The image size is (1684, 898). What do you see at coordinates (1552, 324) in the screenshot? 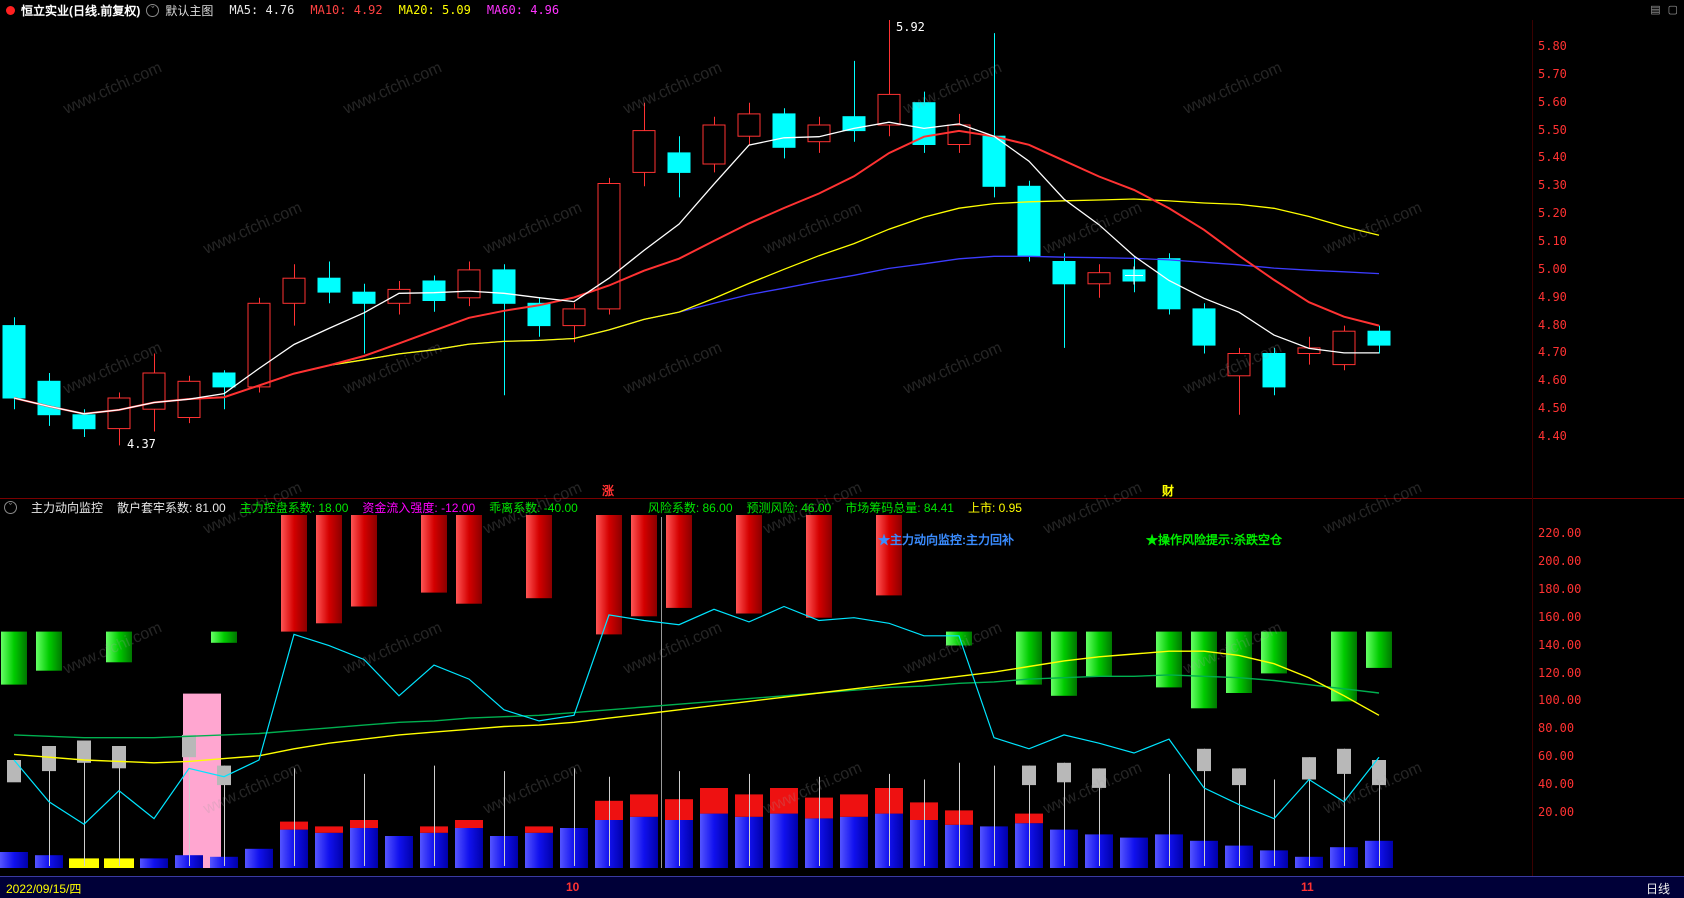
I see `price-axis-label: 4.80` at bounding box center [1552, 324].